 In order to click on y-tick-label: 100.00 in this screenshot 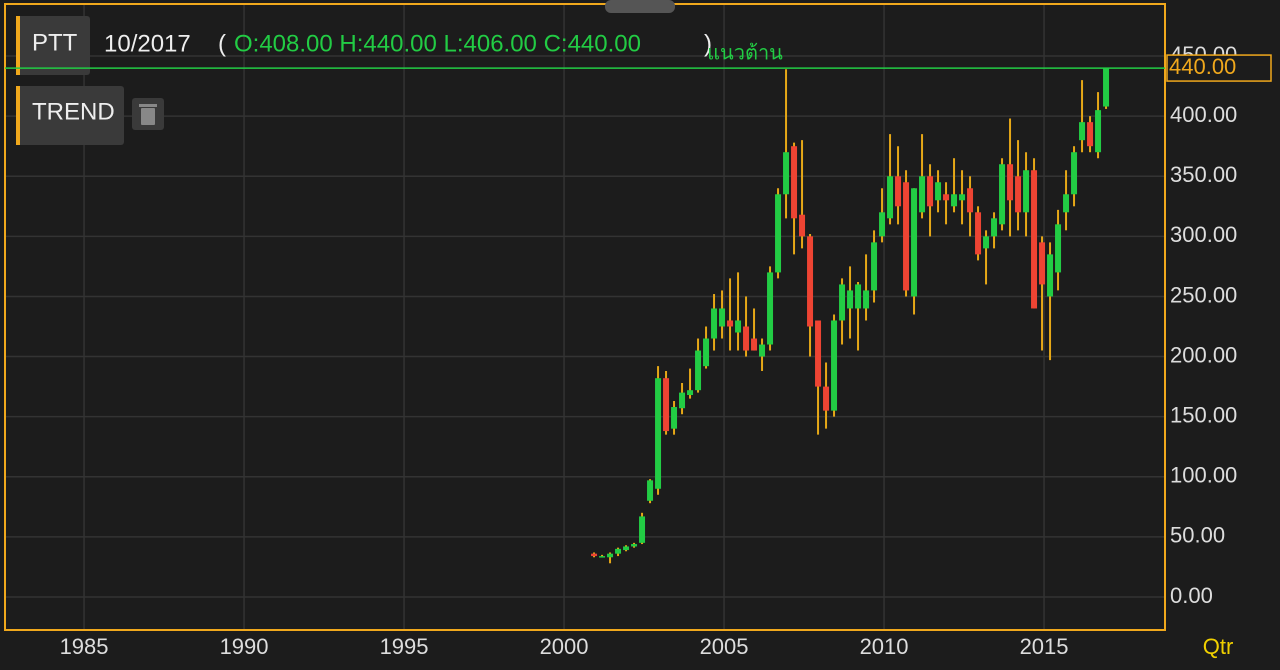, I will do `click(1203, 475)`.